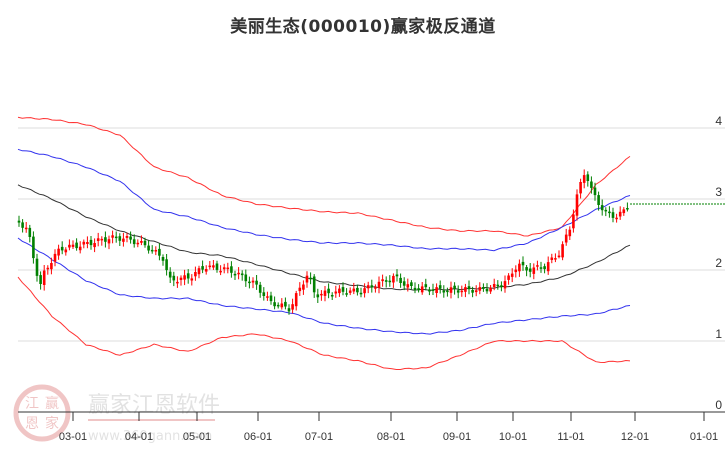  I want to click on watermark-logo-char: 赢, so click(52, 403).